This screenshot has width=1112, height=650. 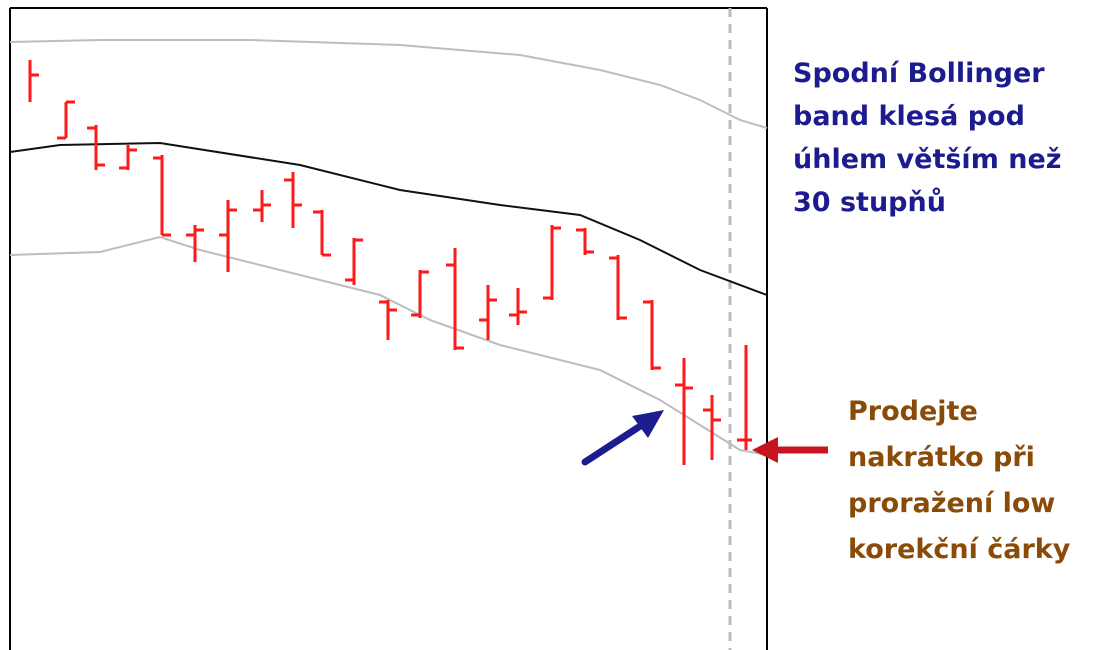 I want to click on arrow-shaft, so click(x=615, y=442).